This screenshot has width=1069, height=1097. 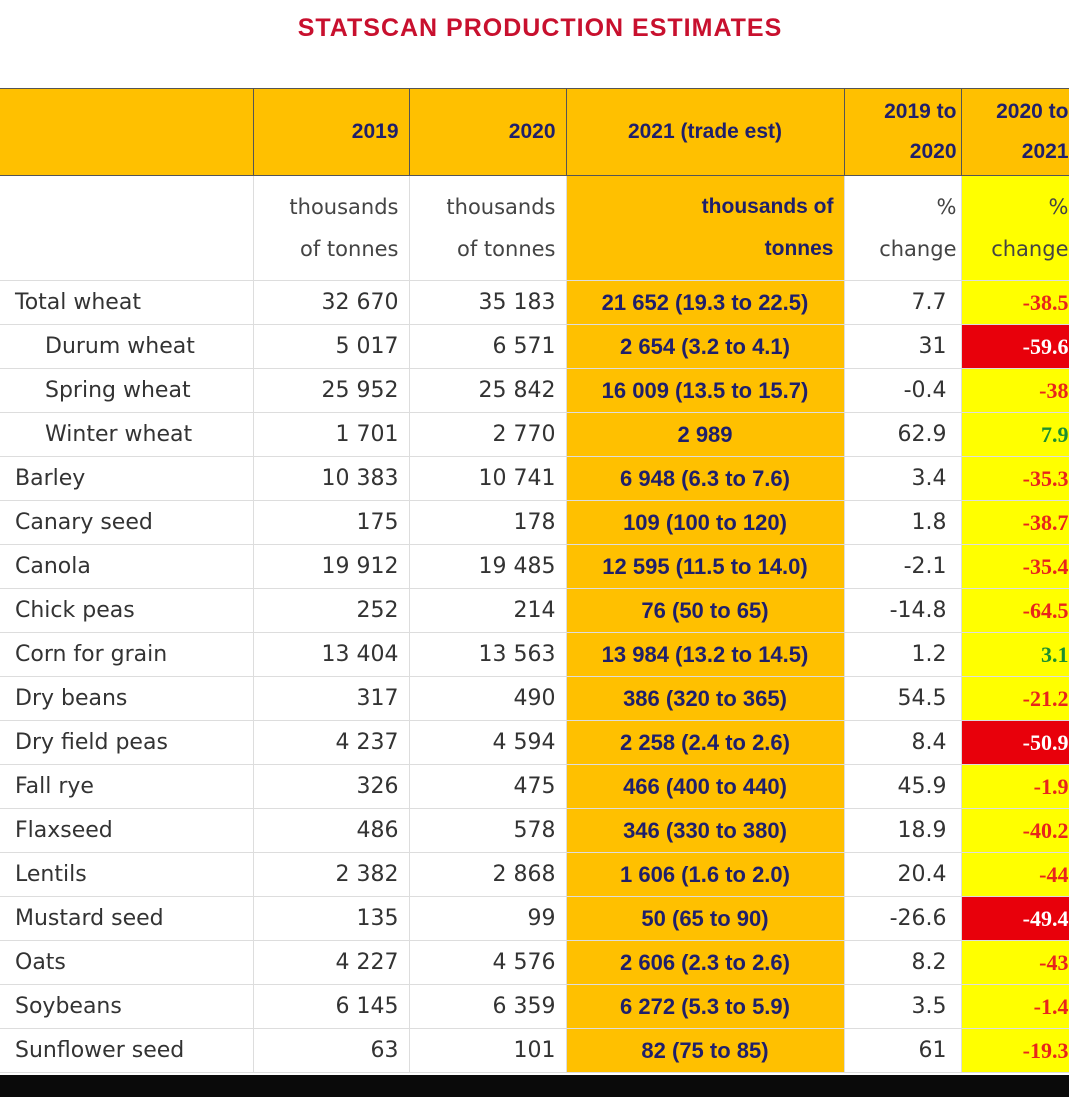 I want to click on value-2019: 135, so click(x=331, y=918).